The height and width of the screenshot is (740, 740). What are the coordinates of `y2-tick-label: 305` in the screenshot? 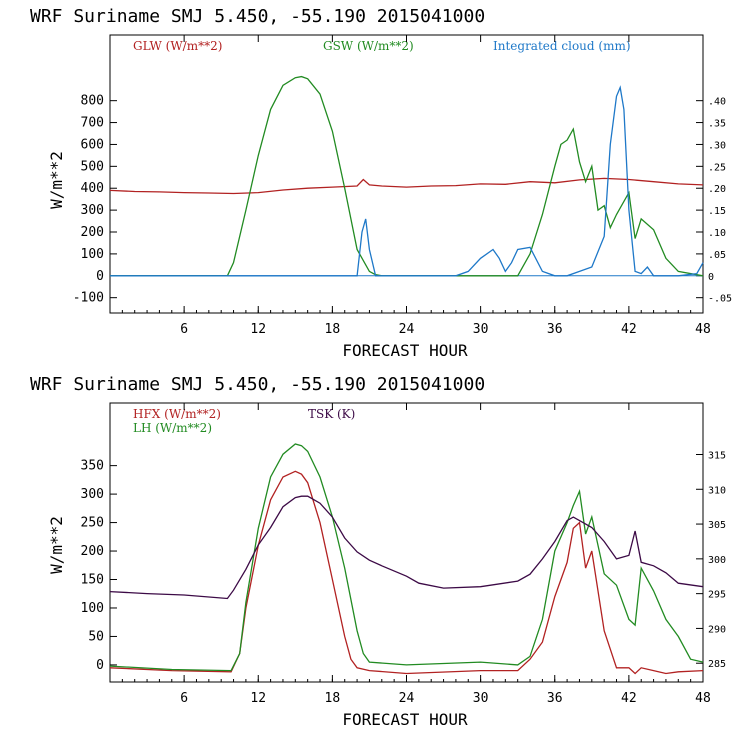 It's located at (717, 525).